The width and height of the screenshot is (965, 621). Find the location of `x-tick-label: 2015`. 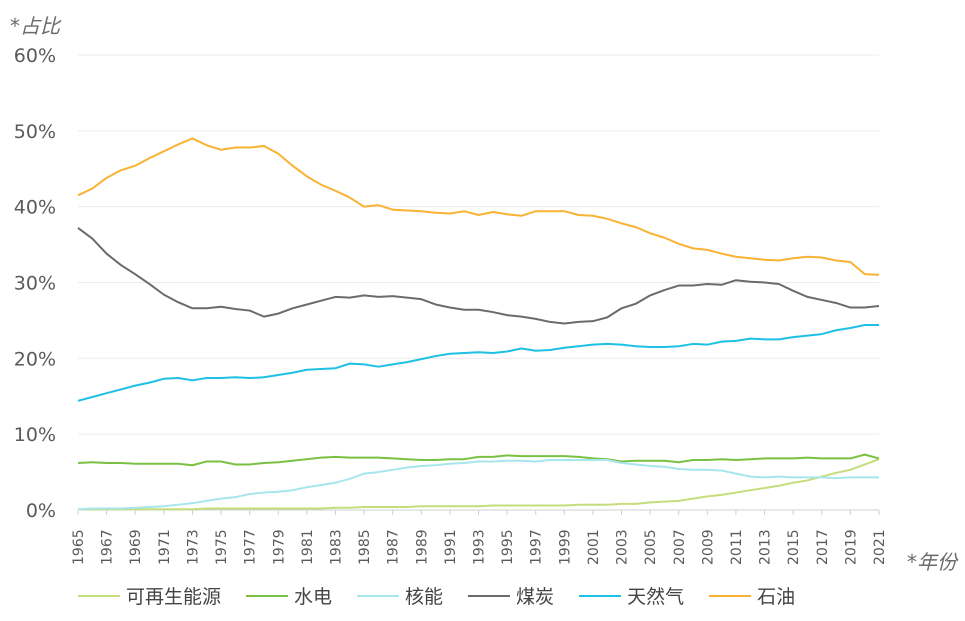

x-tick-label: 2015 is located at coordinates (794, 547).